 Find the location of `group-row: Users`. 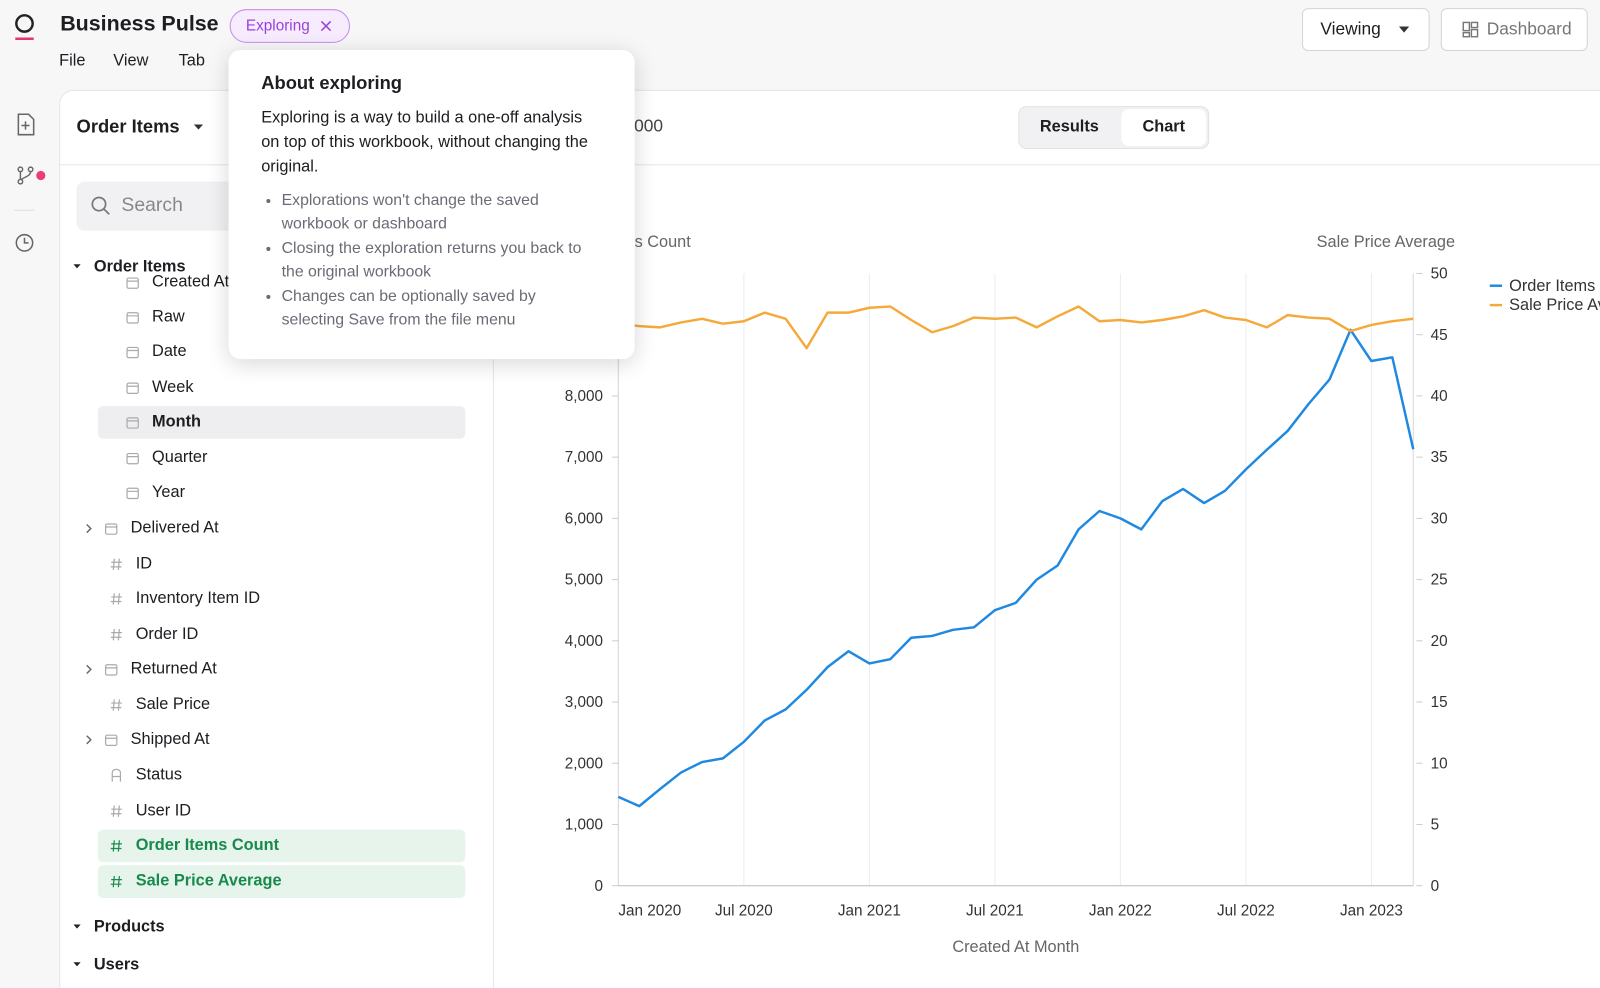

group-row: Users is located at coordinates (105, 965).